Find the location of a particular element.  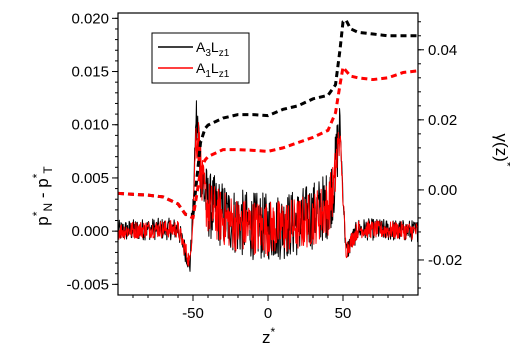

y-left-tick-label-4: 0.015 is located at coordinates (90, 72).